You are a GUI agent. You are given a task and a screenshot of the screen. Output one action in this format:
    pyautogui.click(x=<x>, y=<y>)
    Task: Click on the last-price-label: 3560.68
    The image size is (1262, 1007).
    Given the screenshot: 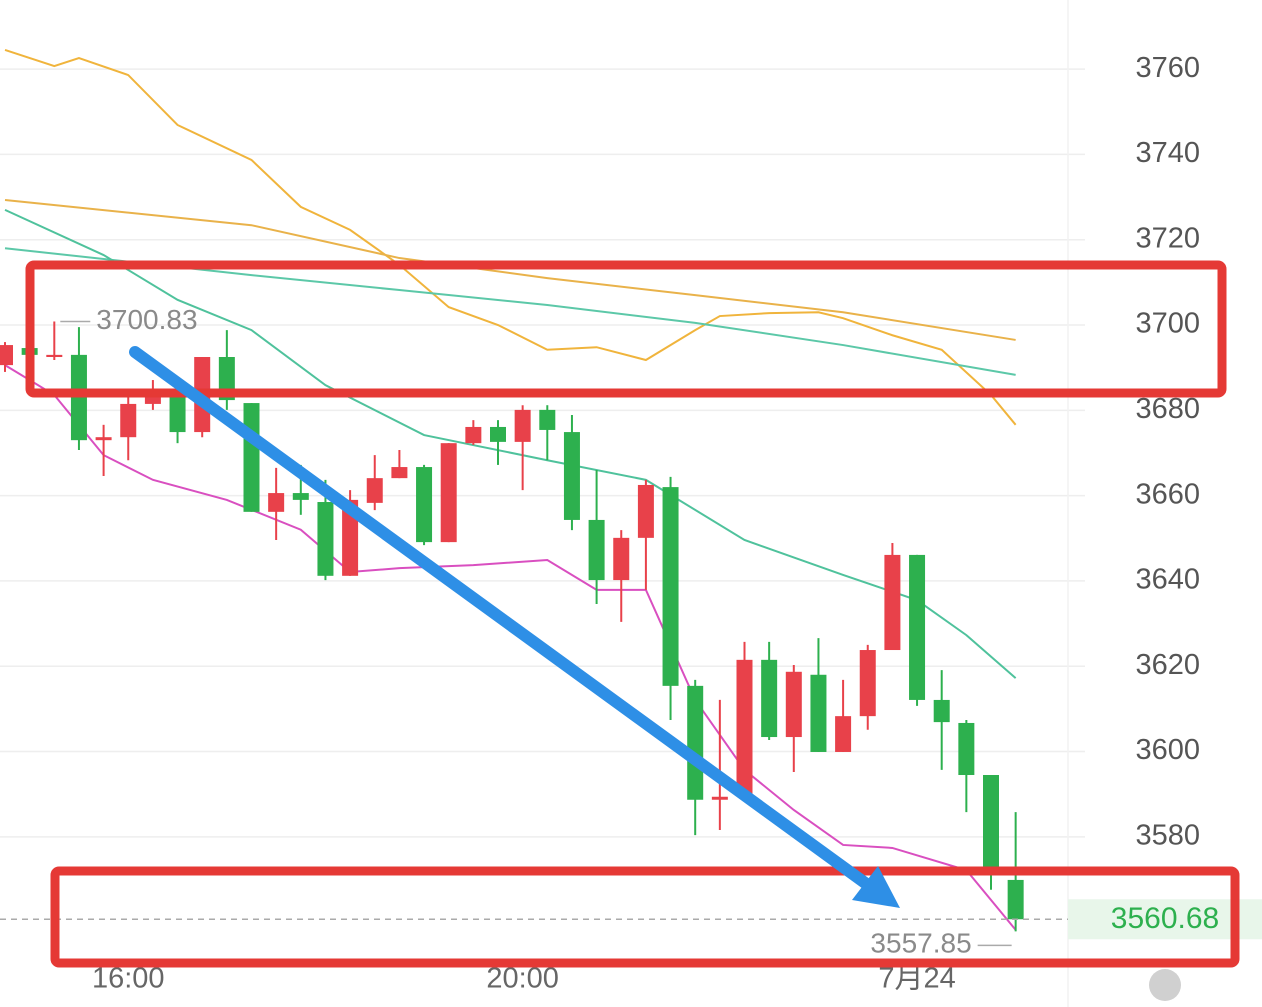 What is the action you would take?
    pyautogui.click(x=1165, y=918)
    